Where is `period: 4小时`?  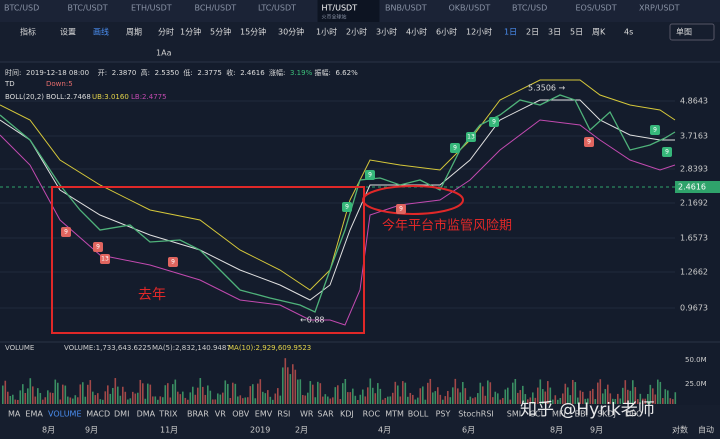
period: 4小时 is located at coordinates (416, 32).